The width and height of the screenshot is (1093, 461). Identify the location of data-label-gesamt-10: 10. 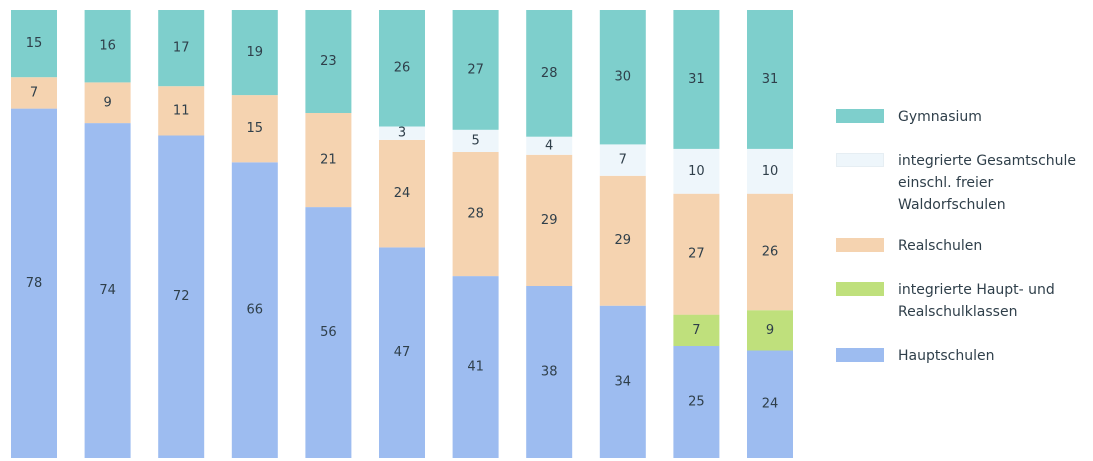
(696, 171).